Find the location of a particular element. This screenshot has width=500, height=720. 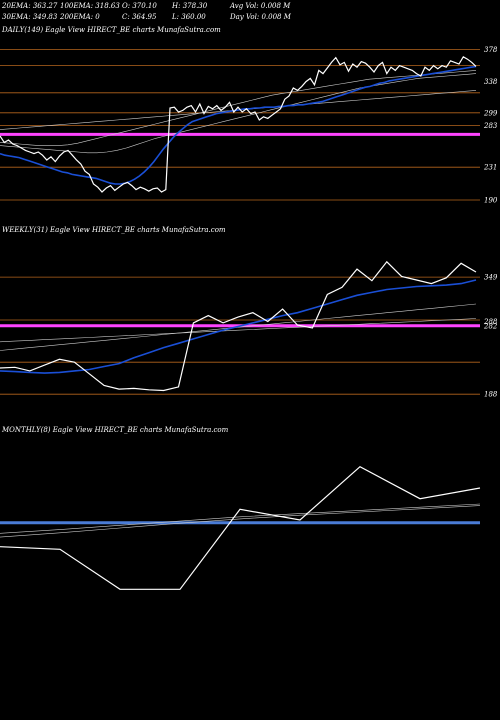

tick-label-1-0: 349 is located at coordinates (491, 278).